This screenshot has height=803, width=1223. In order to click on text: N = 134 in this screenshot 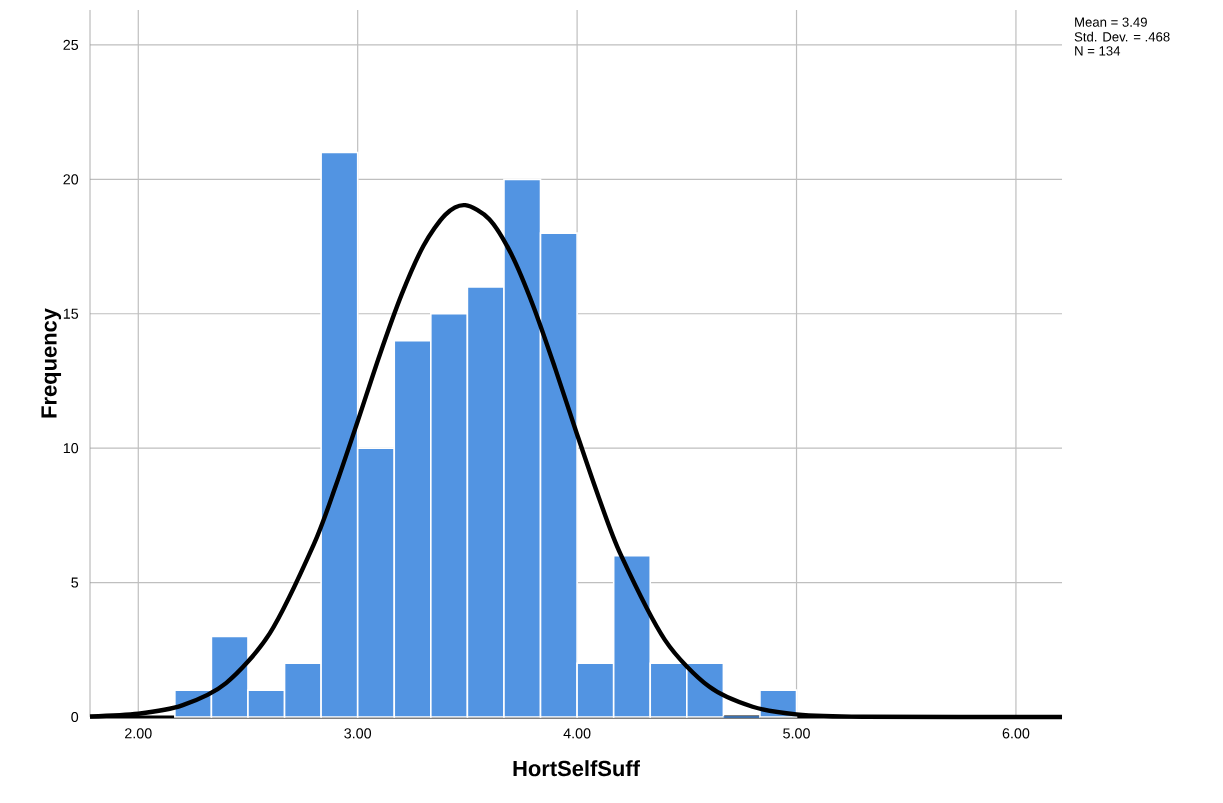, I will do `click(1098, 51)`.